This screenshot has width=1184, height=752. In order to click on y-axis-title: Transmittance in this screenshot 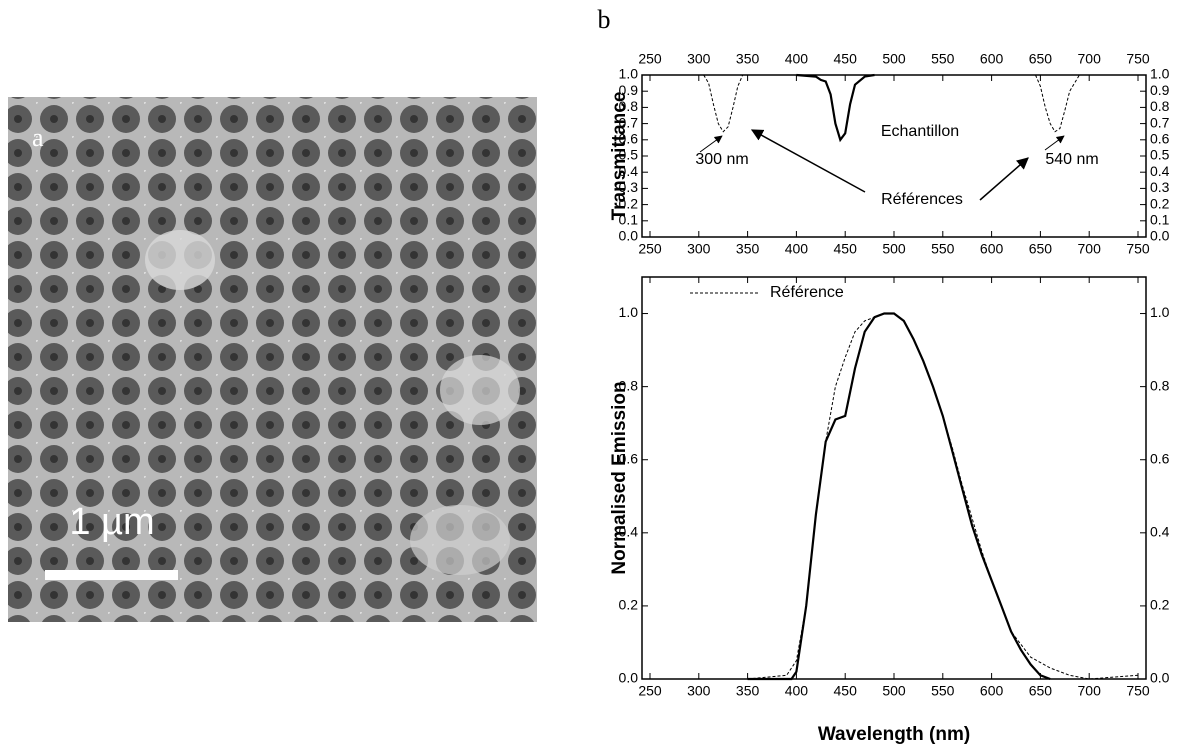, I will do `click(619, 156)`.